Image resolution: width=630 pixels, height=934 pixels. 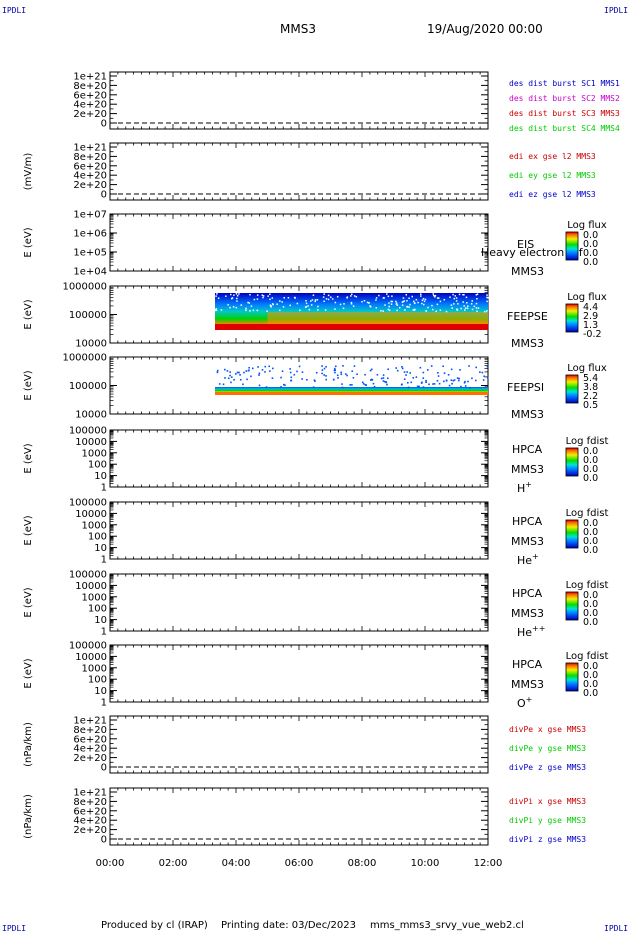 What do you see at coordinates (90, 215) in the screenshot?
I see `y-tick-label: 1e+07` at bounding box center [90, 215].